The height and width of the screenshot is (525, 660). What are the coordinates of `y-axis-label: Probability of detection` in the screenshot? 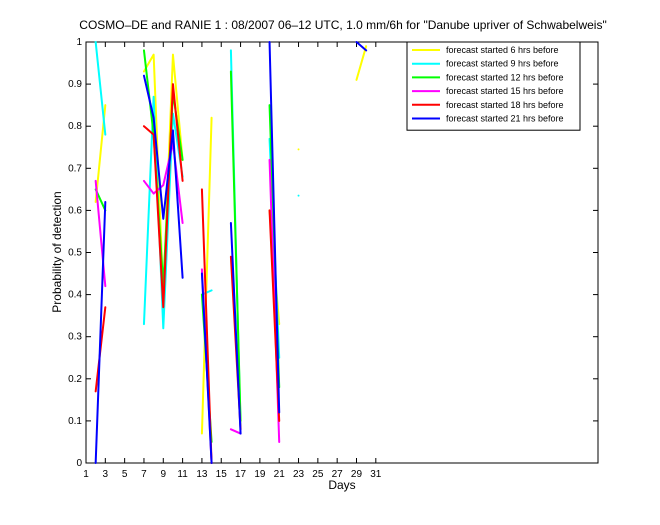 It's located at (57, 251).